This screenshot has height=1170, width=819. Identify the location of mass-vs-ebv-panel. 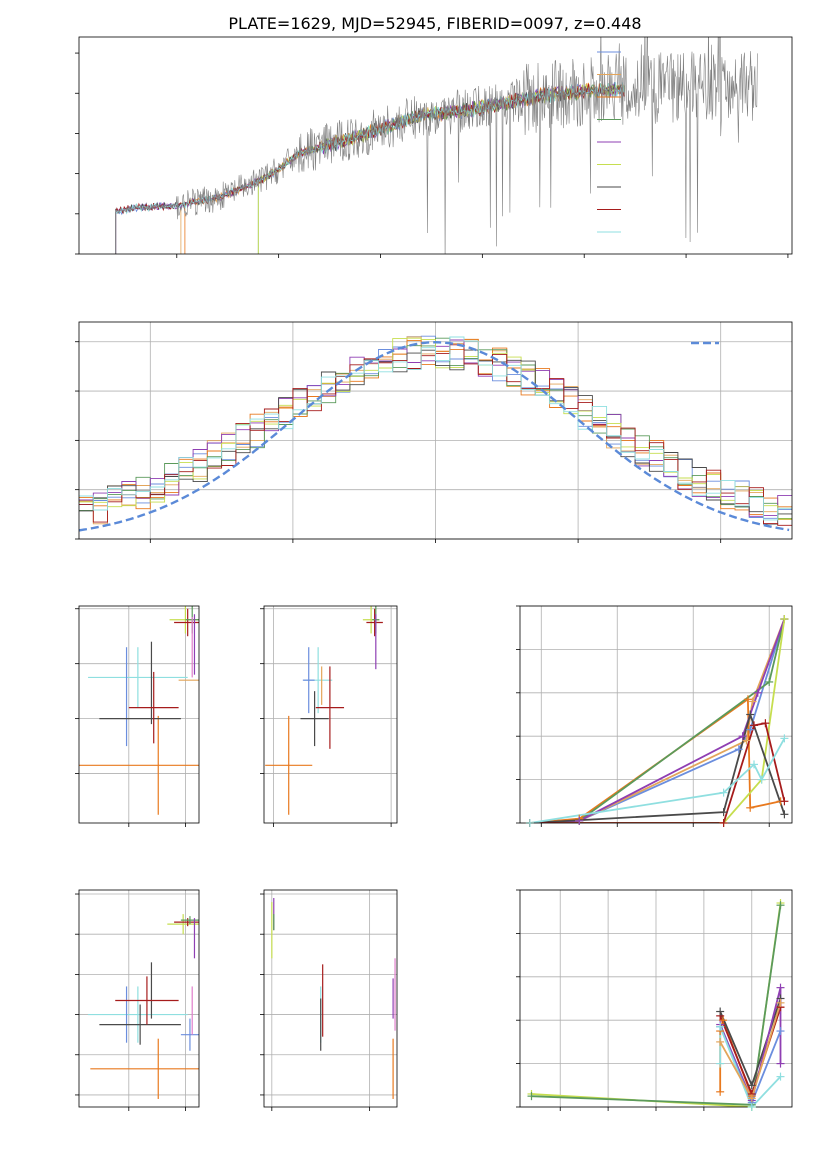
(329, 1000).